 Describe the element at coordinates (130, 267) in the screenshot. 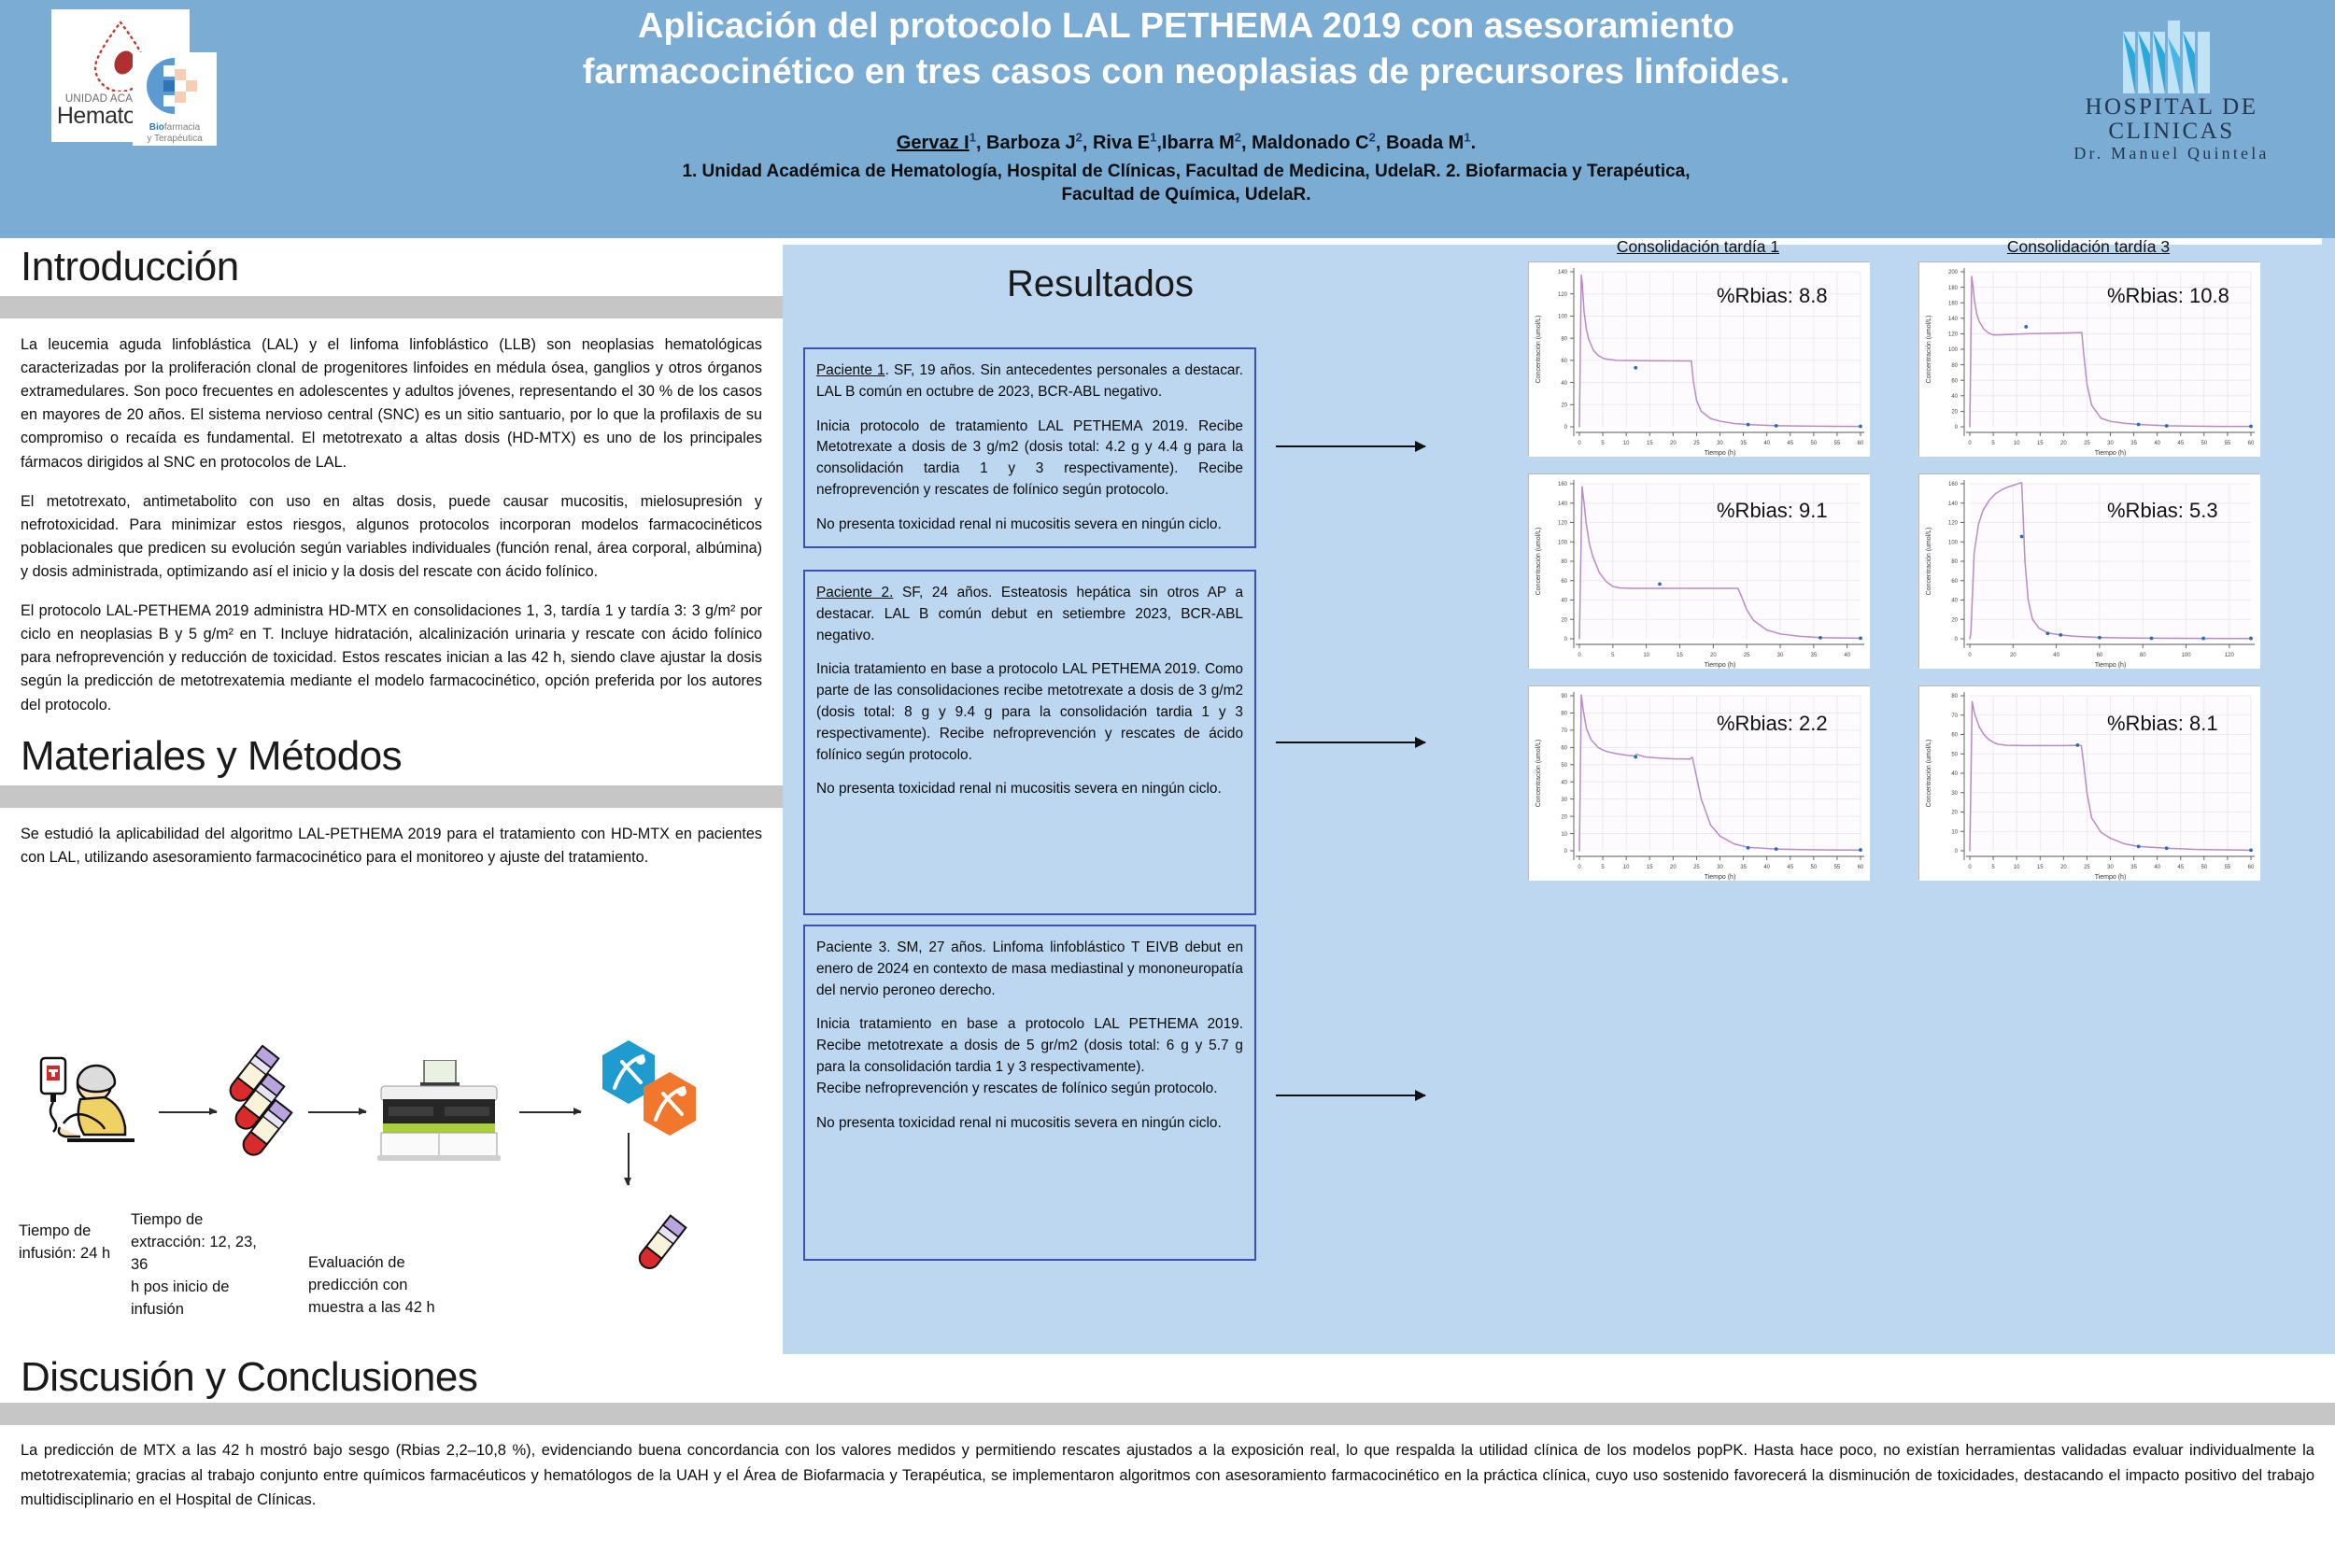

I see `intro-title: Introducción` at that location.